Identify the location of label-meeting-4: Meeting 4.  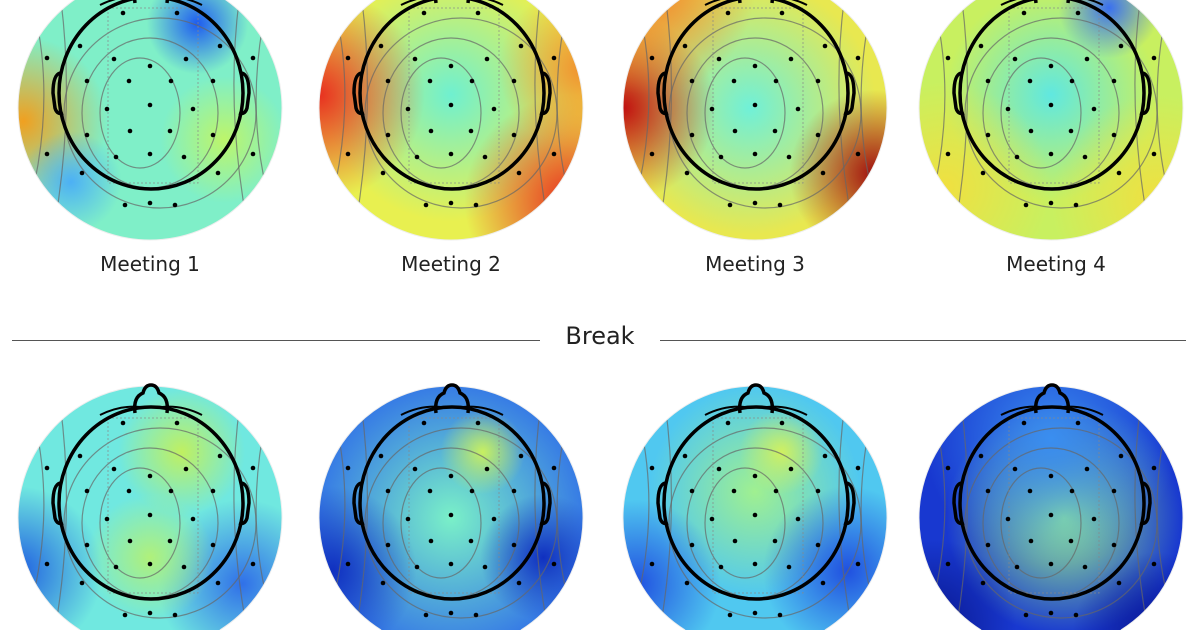
(1056, 264).